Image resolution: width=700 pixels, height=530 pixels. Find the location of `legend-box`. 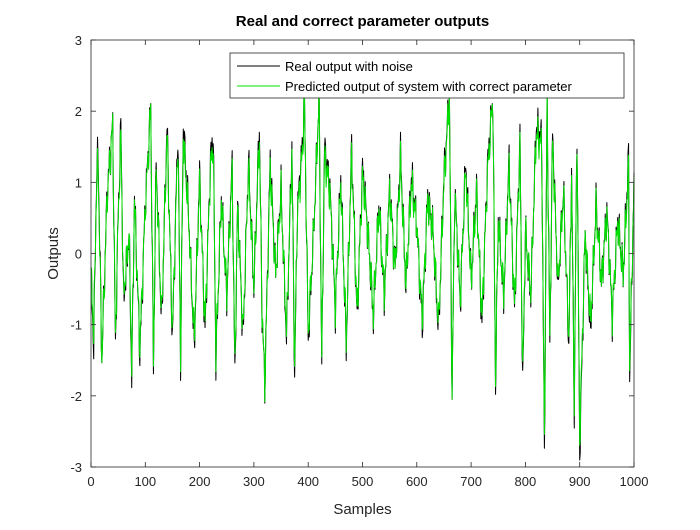

legend-box is located at coordinates (427, 75).